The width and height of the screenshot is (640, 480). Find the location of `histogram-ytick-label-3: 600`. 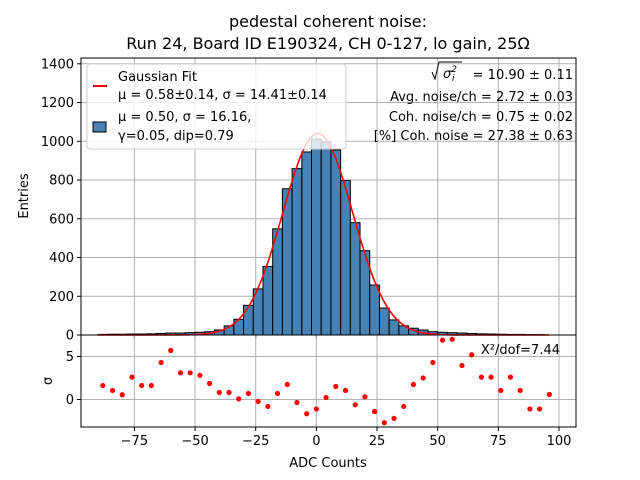

histogram-ytick-label-3: 600 is located at coordinates (61, 219).